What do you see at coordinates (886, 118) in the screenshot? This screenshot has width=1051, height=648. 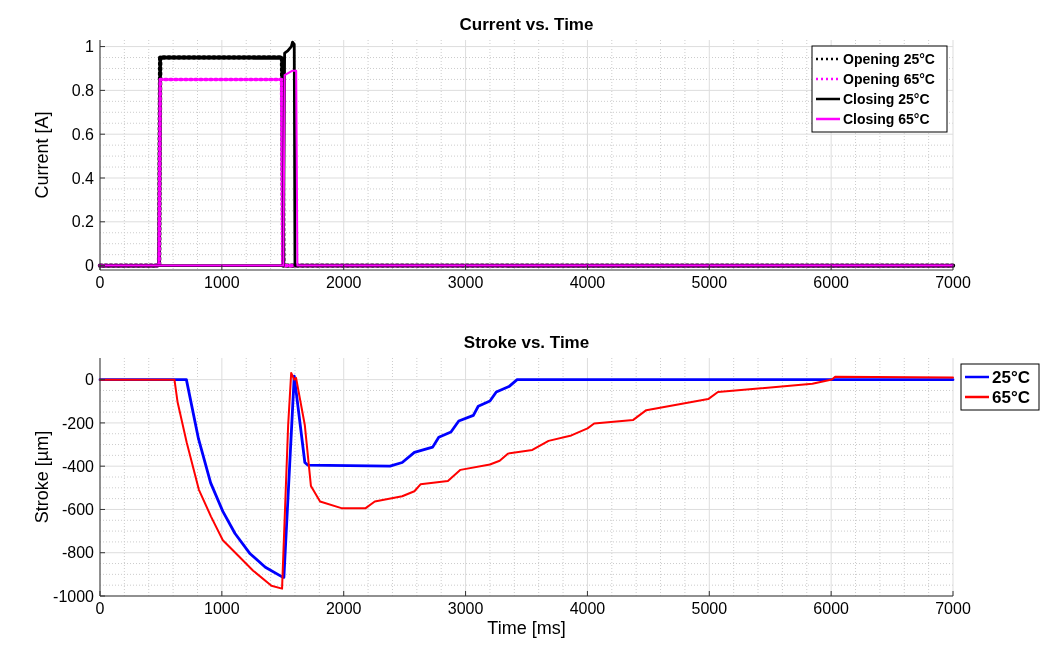 I see `legend-label: Closing 65°C` at bounding box center [886, 118].